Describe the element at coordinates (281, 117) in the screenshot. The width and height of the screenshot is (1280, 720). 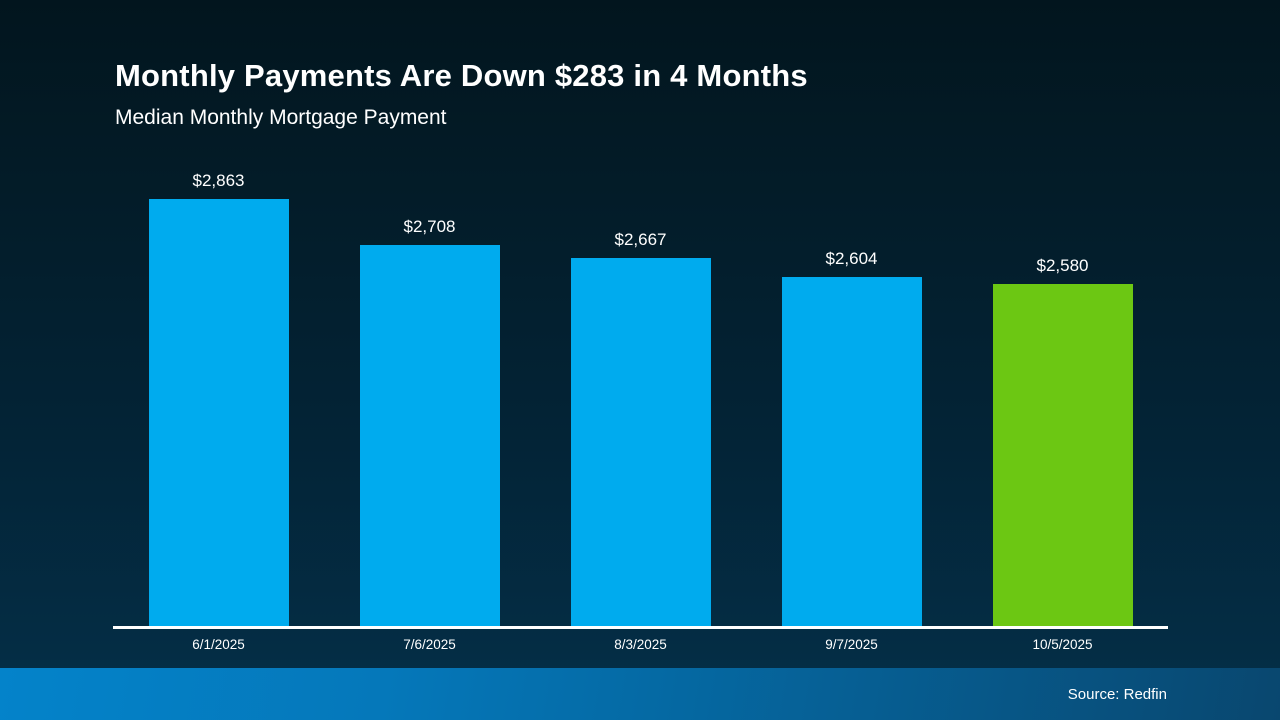
I see `chart-subtitle: Median Monthly Mortgage Payment` at that location.